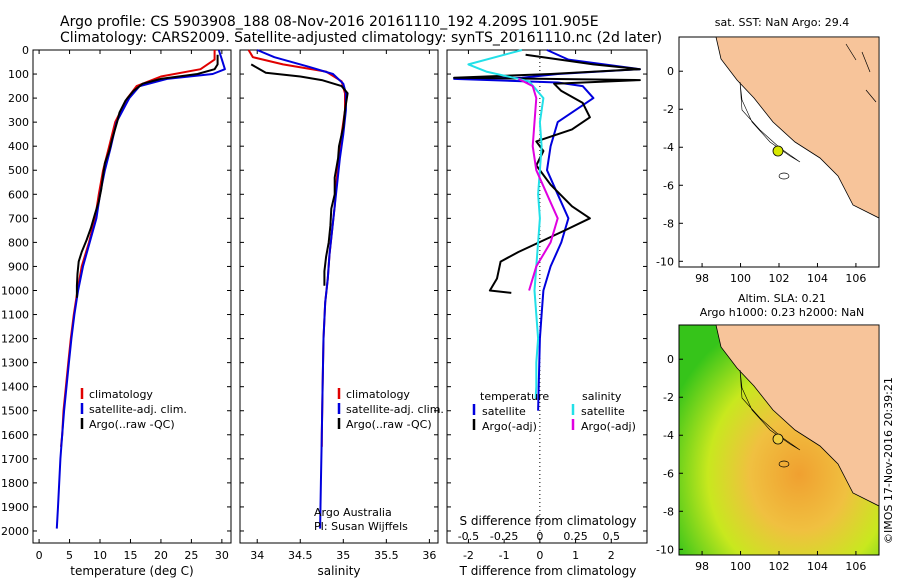  Describe the element at coordinates (131, 571) in the screenshot. I see `temperature-xlabel: temperature (deg C)` at that location.